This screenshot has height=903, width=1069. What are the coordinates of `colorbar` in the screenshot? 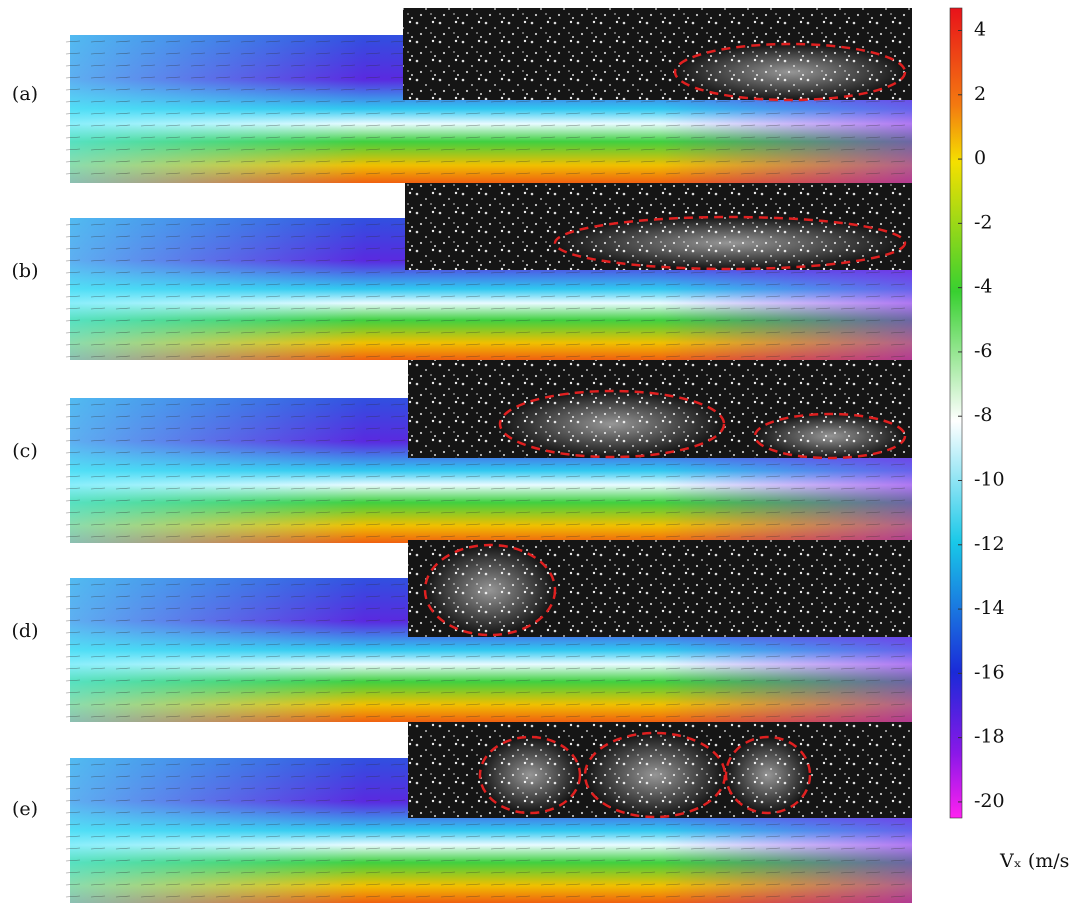 It's located at (956, 413).